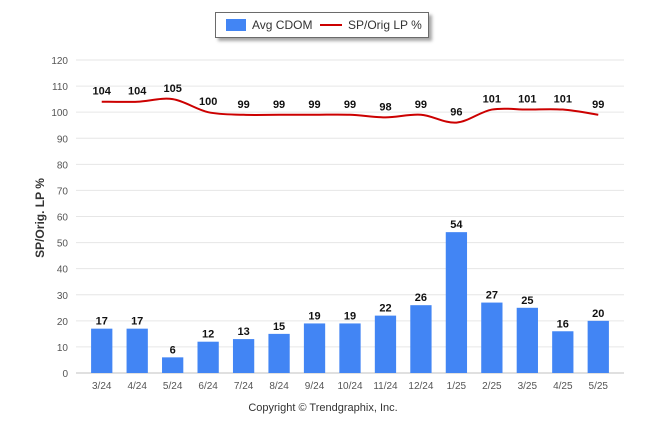  I want to click on y-axis-ticks: 0 10 20 30 40 50 60 70 80 90 100 110 120, so click(59, 218).